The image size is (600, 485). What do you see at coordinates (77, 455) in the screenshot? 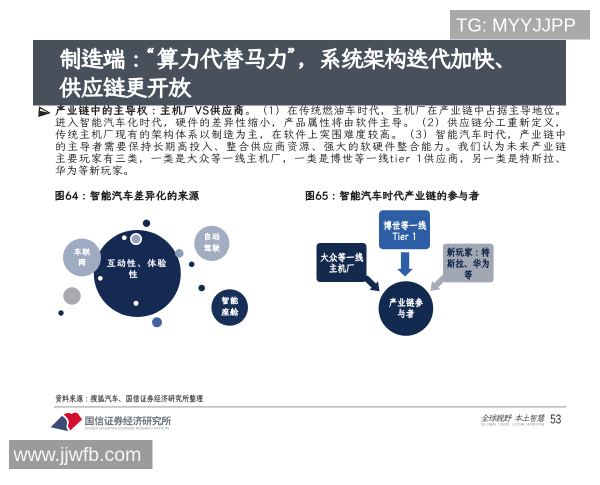
I see `svg-text: www.jjwfb.com` at bounding box center [77, 455].